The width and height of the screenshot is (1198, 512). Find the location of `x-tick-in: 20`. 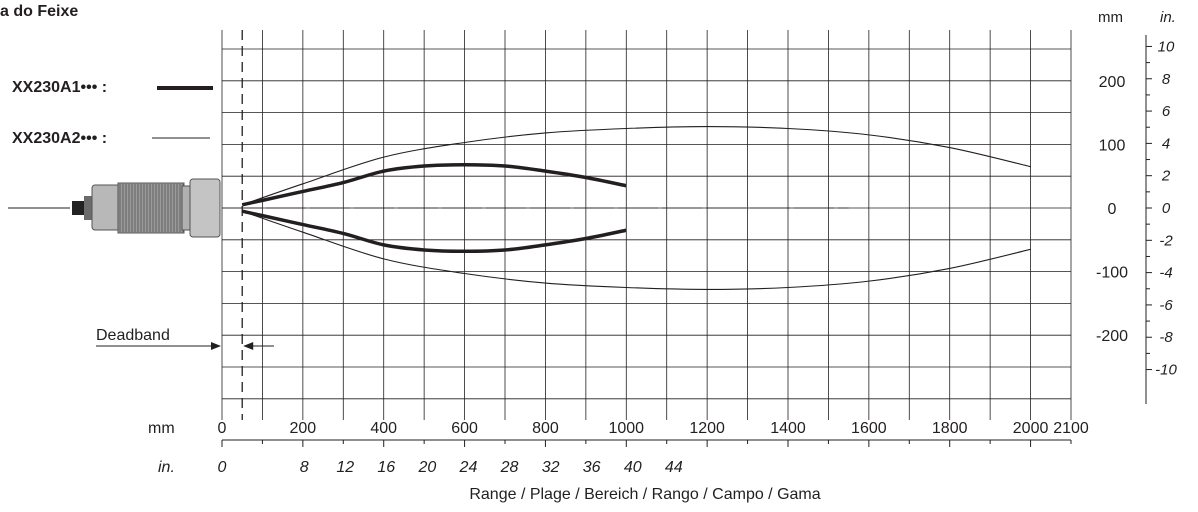

x-tick-in: 20 is located at coordinates (426, 467).